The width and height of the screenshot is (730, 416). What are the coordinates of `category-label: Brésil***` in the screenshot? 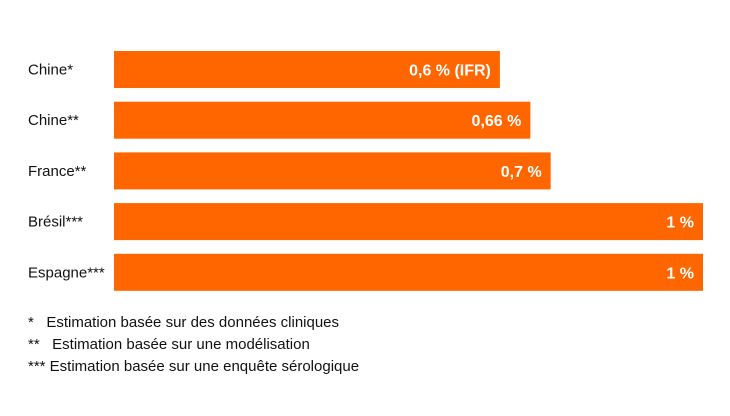 It's located at (55, 222).